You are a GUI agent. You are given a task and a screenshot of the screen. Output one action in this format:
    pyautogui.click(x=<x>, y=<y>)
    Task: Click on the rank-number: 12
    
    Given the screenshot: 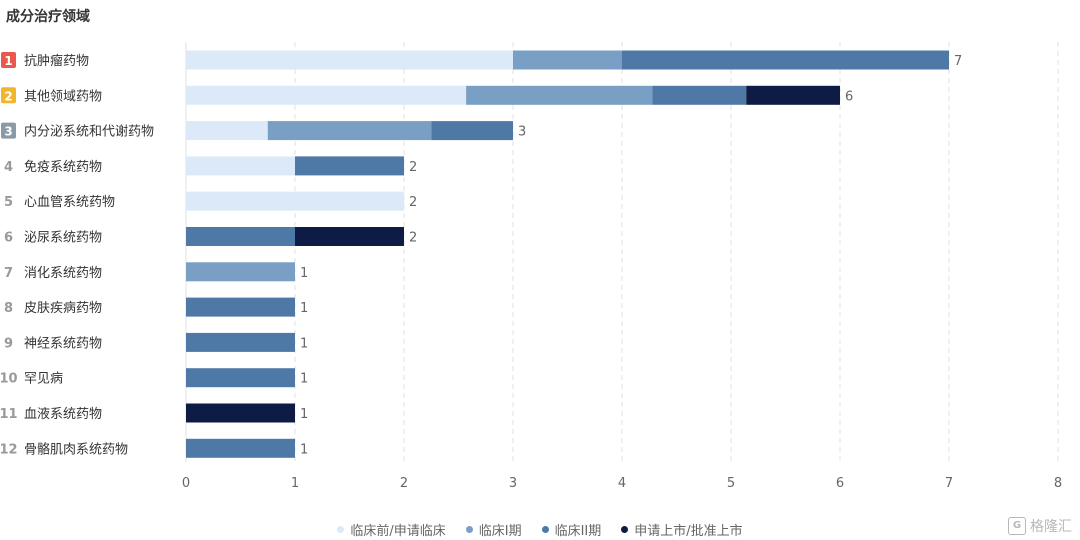 What is the action you would take?
    pyautogui.click(x=9, y=449)
    